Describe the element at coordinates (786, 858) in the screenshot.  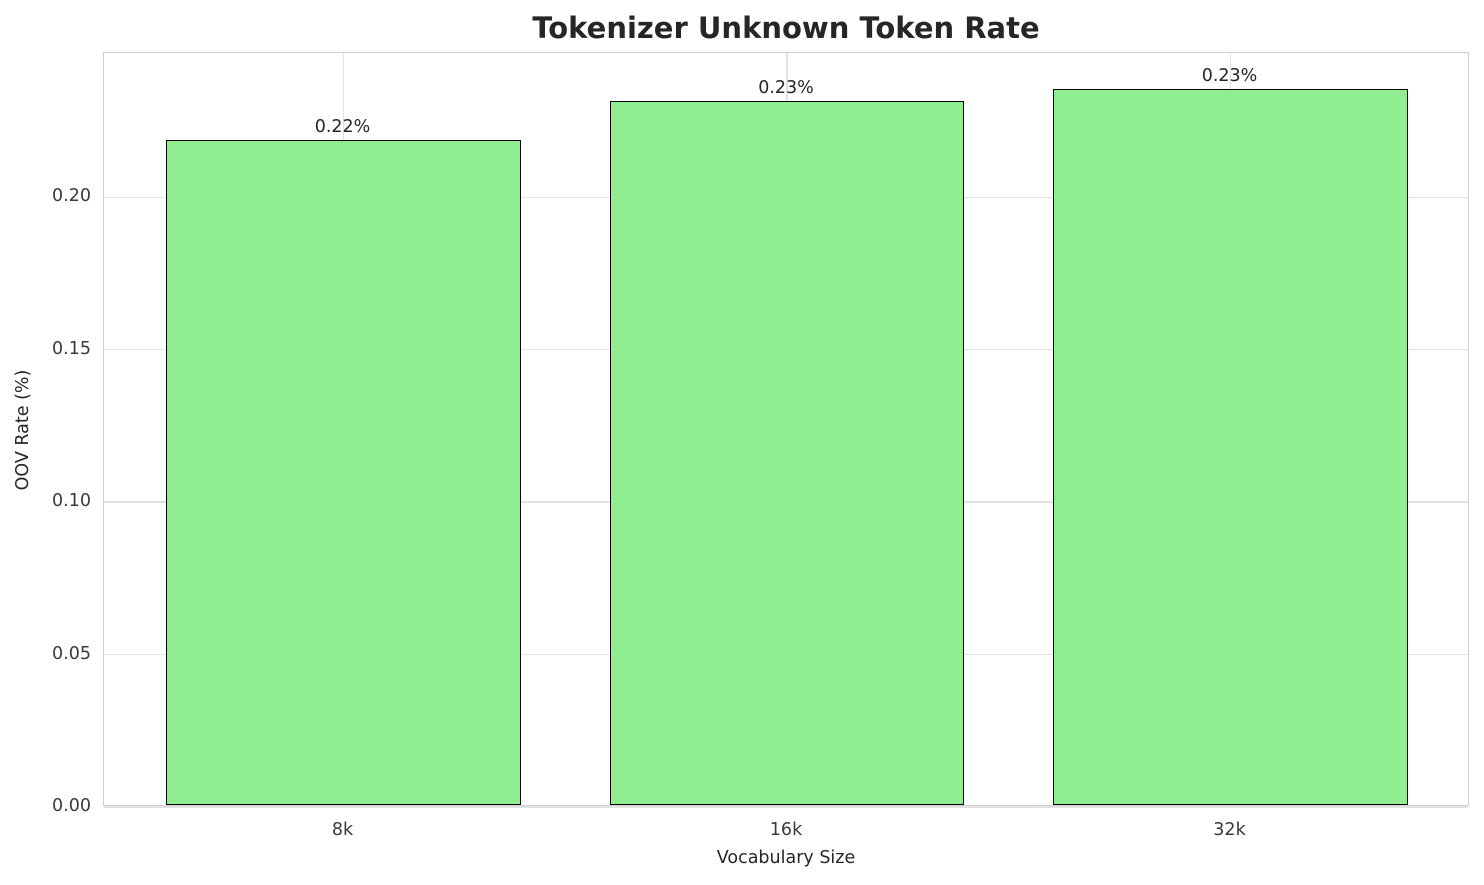
I see `x-axis-label: Vocabulary Size` at that location.